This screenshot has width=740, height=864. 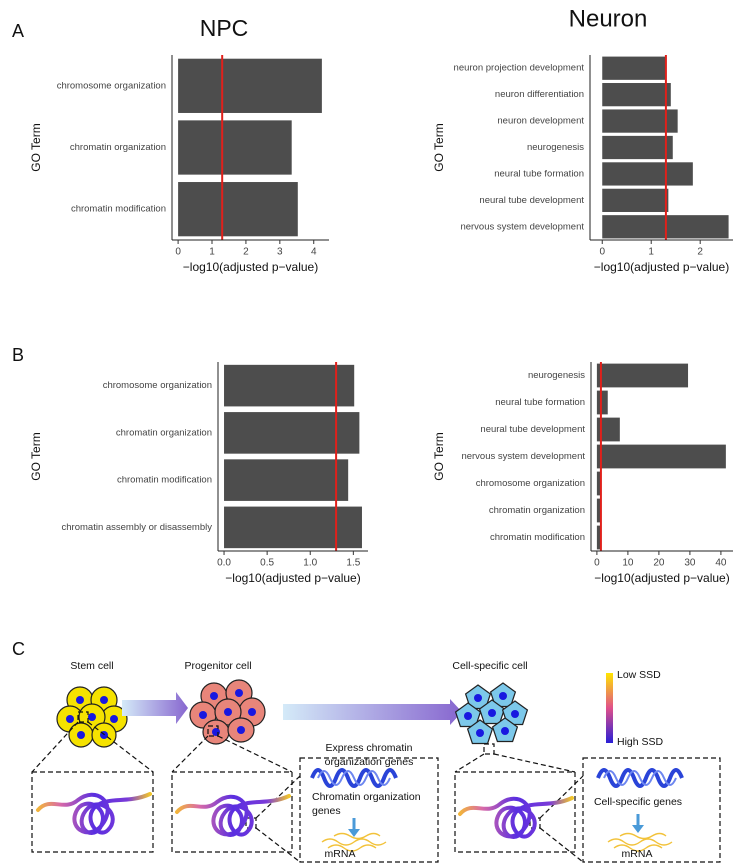 I want to click on x-tick-label: 0.0, so click(x=224, y=563).